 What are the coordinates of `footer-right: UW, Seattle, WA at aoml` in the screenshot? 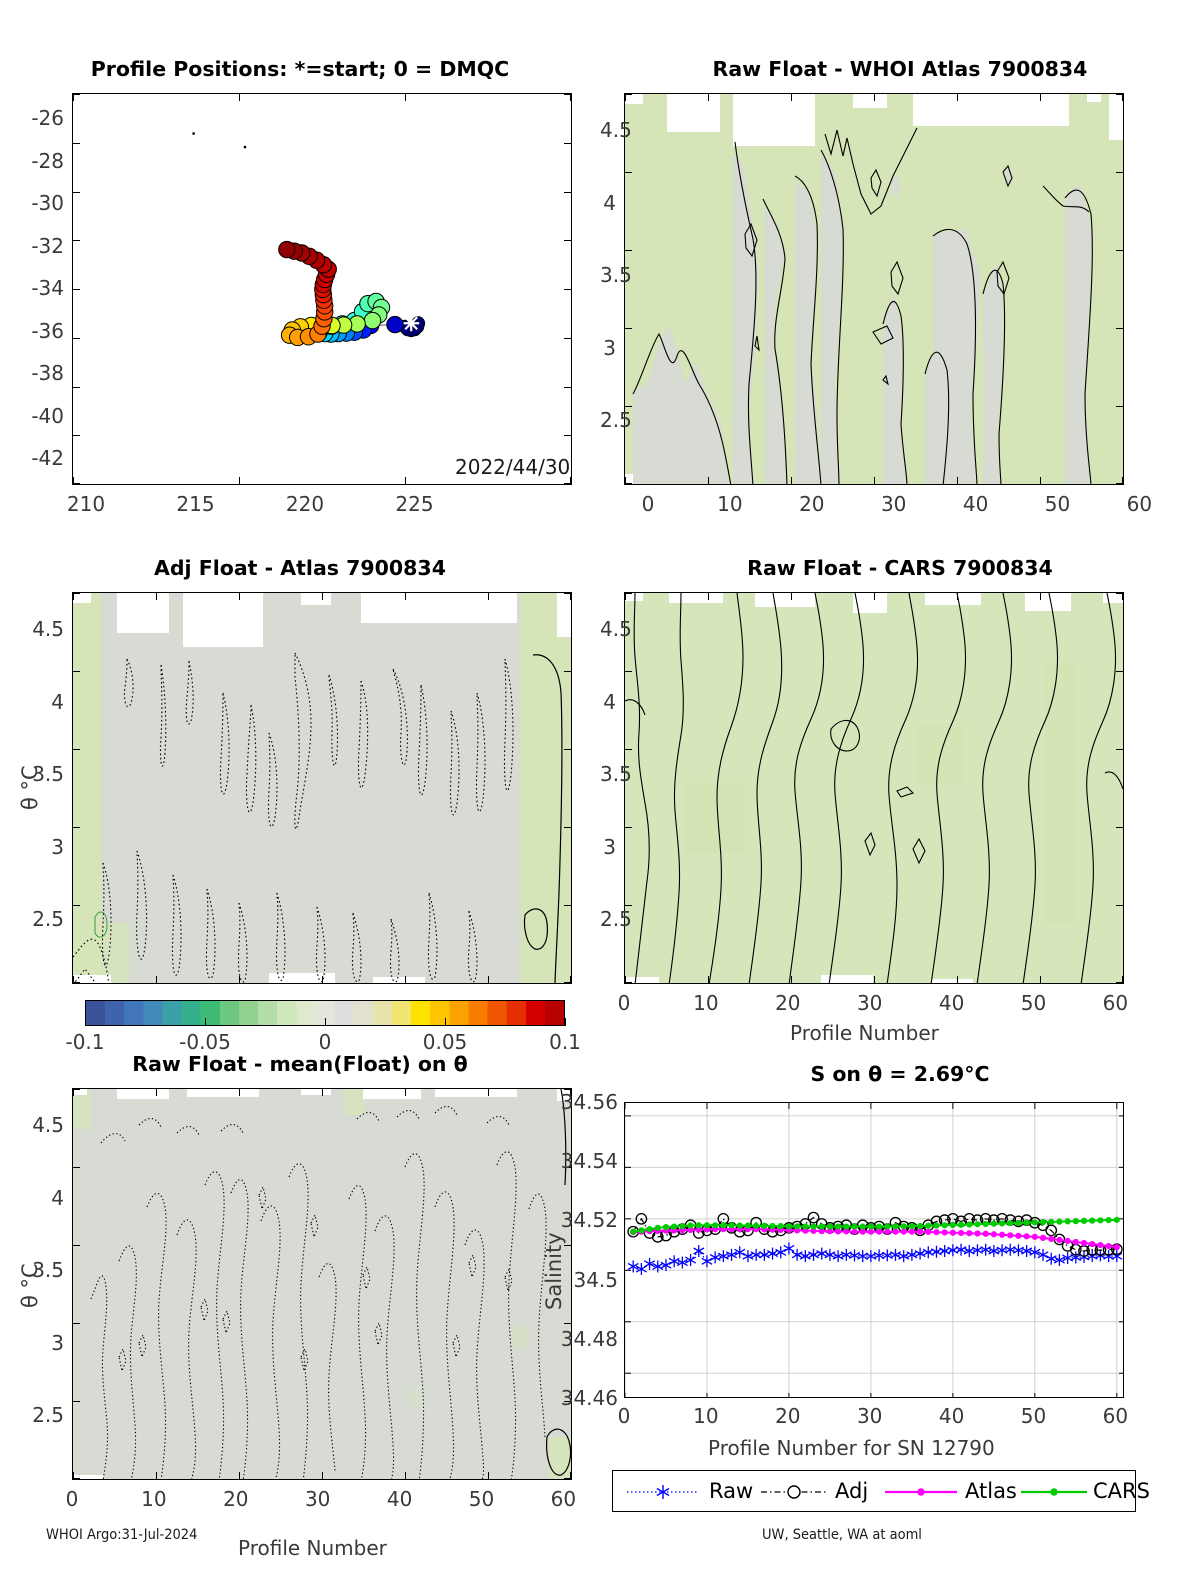 It's located at (842, 1535).